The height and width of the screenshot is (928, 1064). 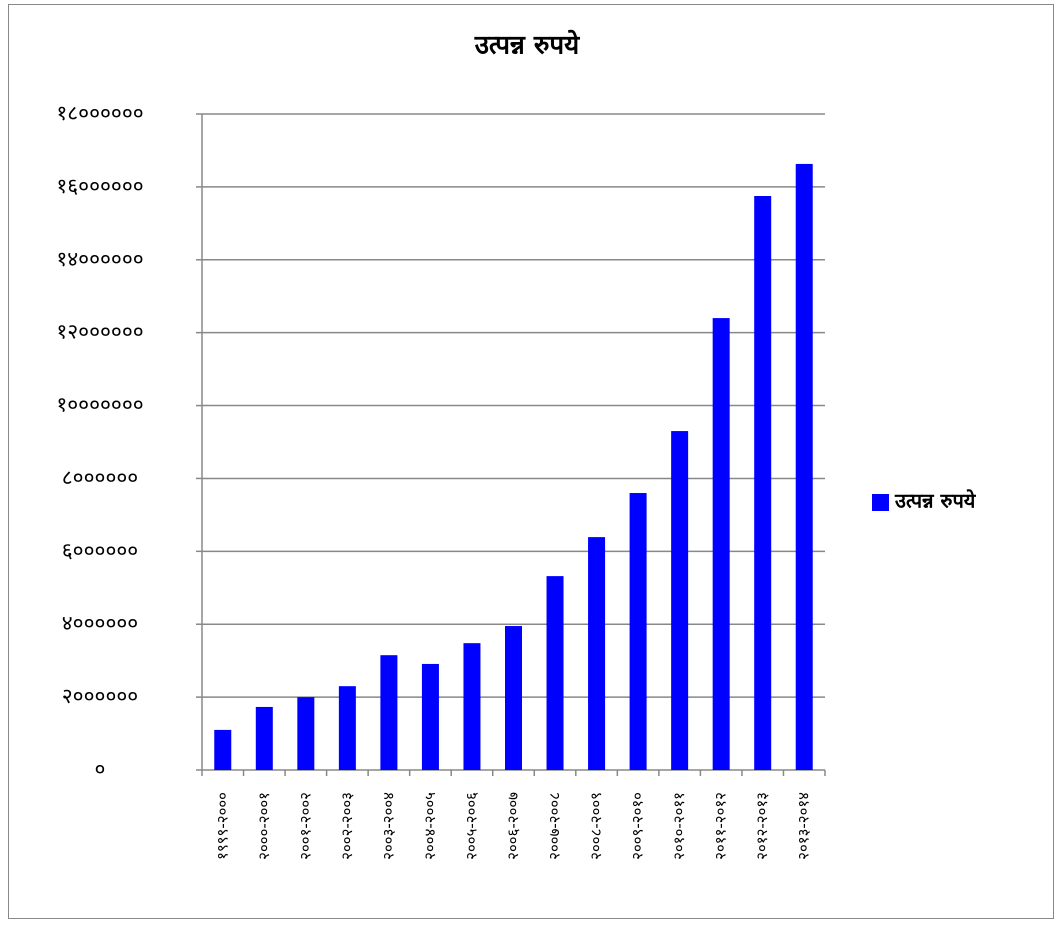 I want to click on y-tick-label: ६००००००, so click(x=100, y=550).